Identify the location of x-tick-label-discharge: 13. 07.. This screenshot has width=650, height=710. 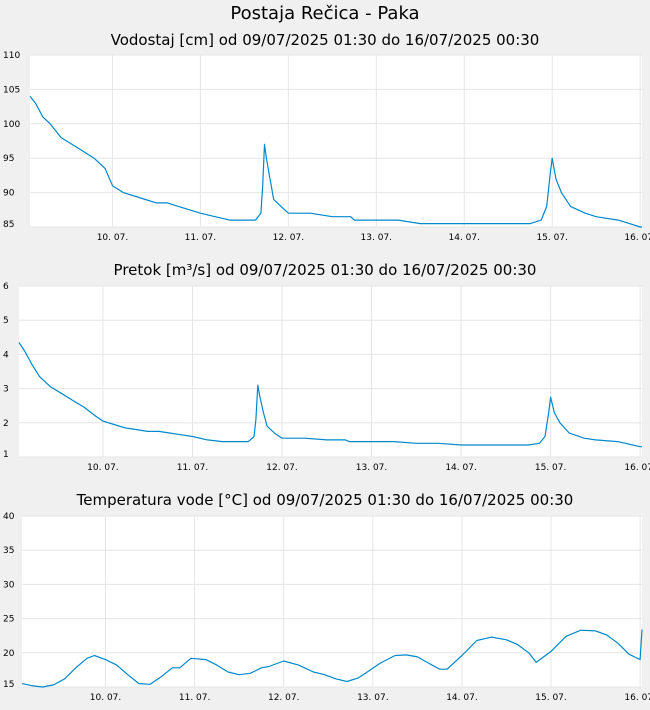
(372, 468).